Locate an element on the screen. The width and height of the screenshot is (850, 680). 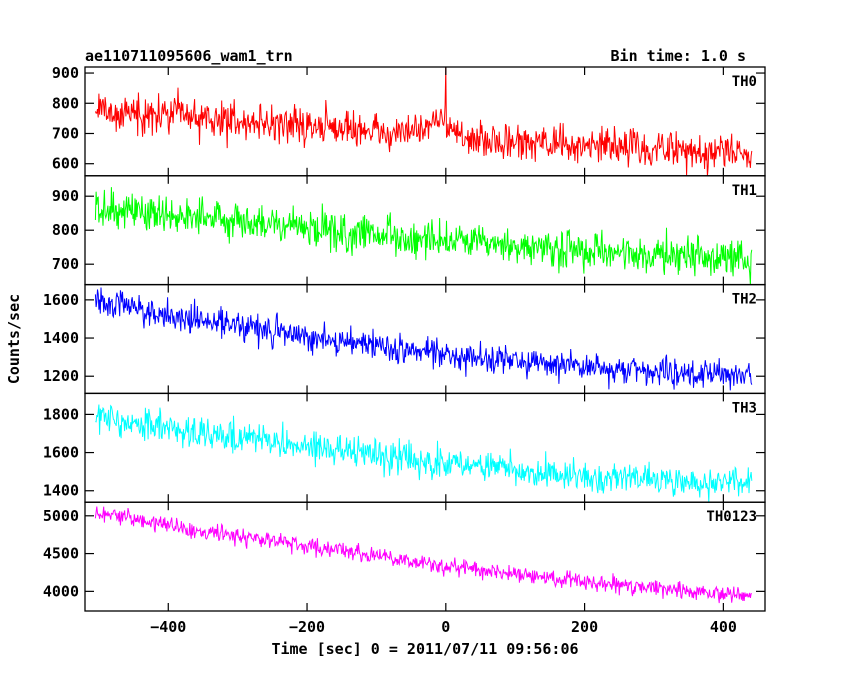
x-tick-label: 0 is located at coordinates (445, 627).